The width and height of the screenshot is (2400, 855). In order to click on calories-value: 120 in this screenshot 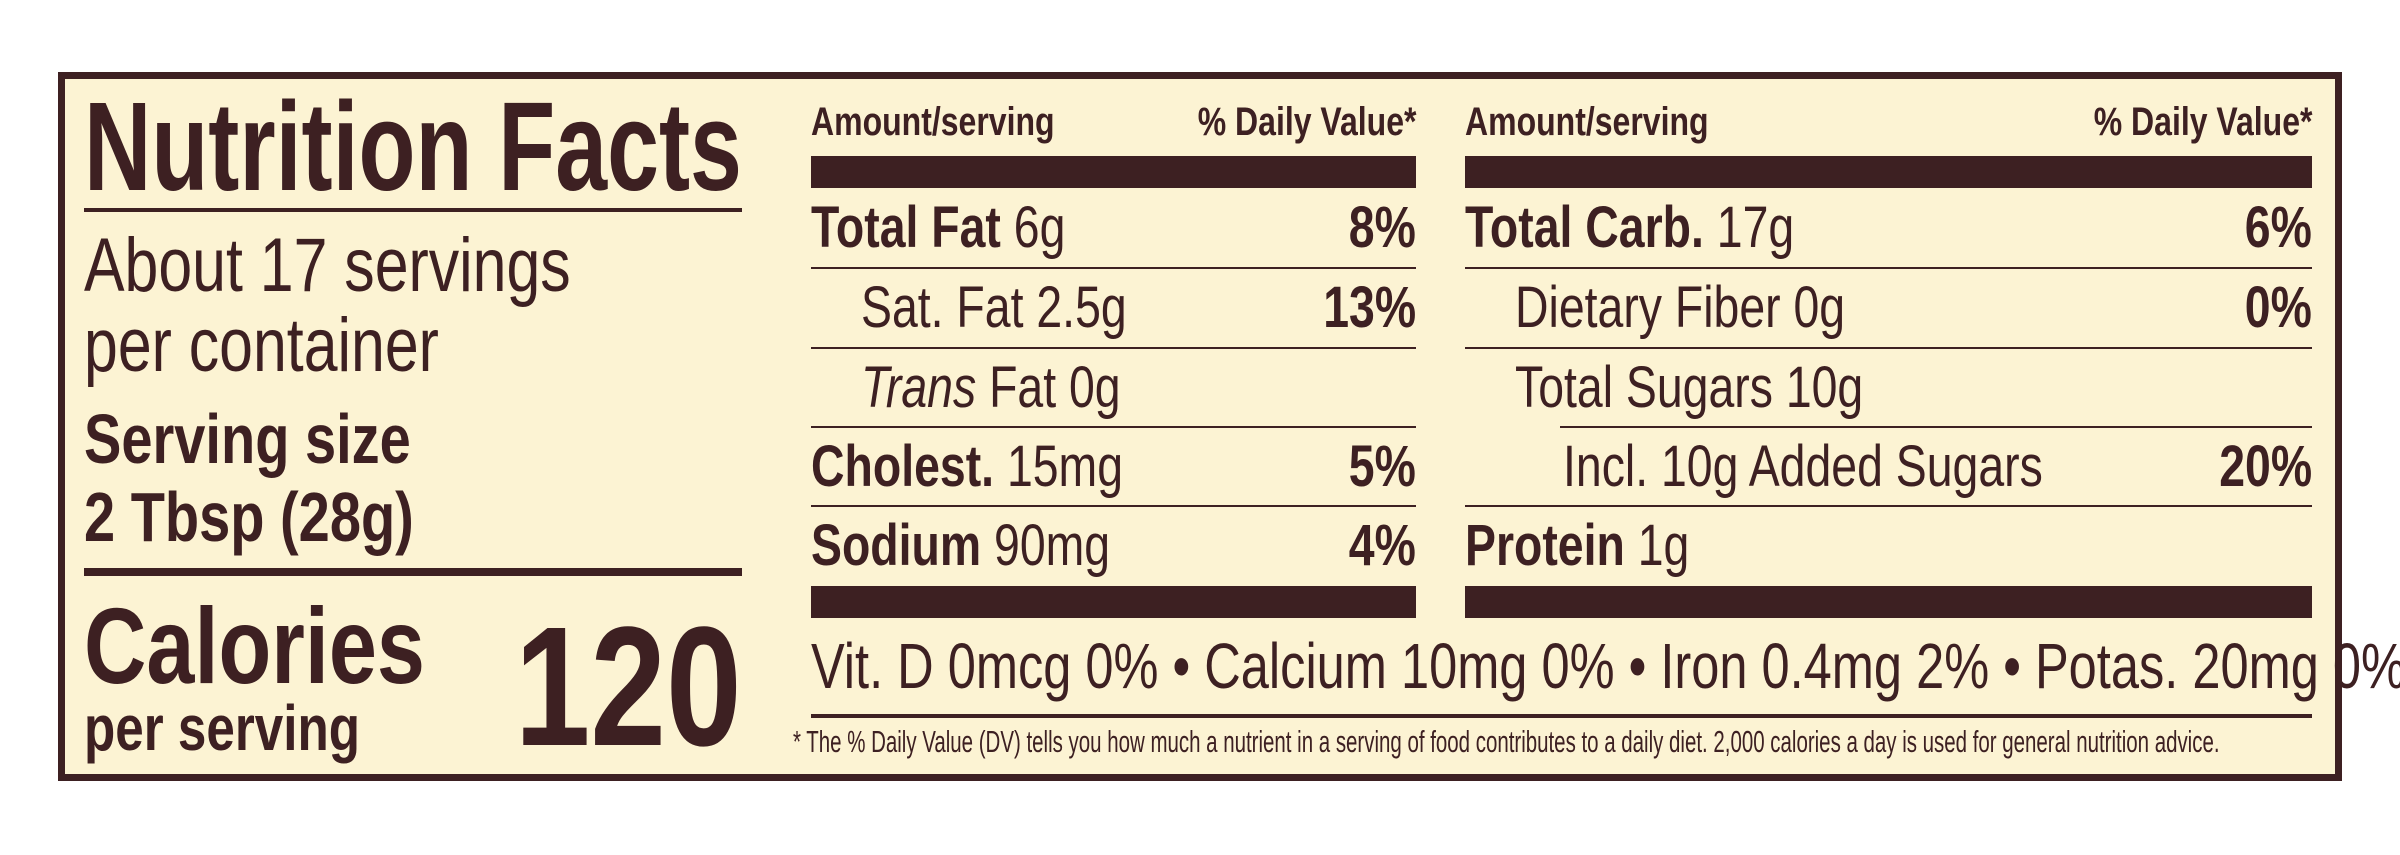, I will do `click(628, 687)`.